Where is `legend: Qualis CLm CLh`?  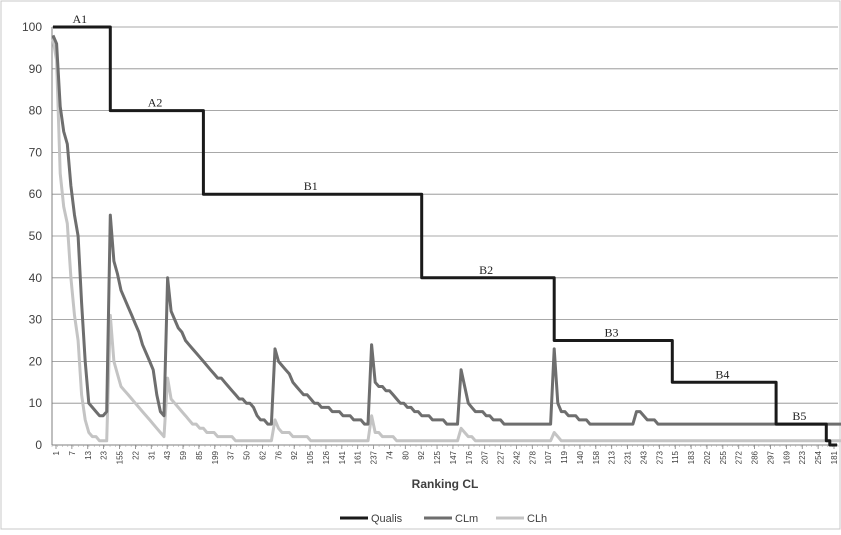
legend: Qualis CLm CLh is located at coordinates (443, 519).